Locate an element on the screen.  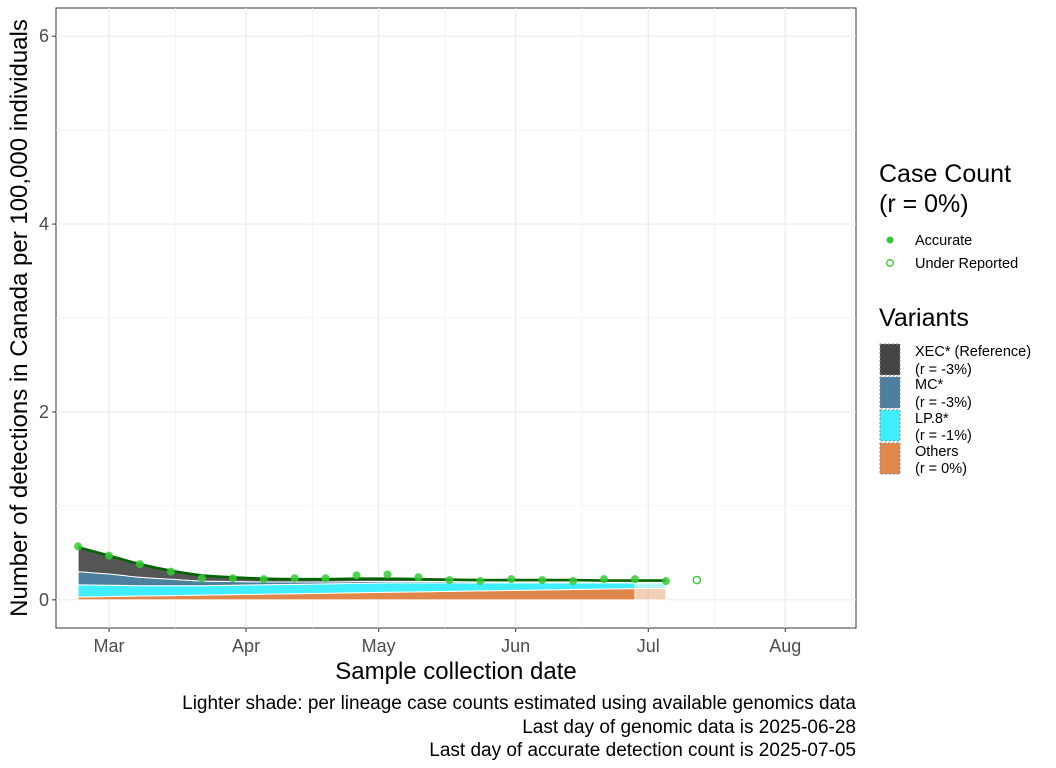
area-estimated-Others is located at coordinates (650, 594).